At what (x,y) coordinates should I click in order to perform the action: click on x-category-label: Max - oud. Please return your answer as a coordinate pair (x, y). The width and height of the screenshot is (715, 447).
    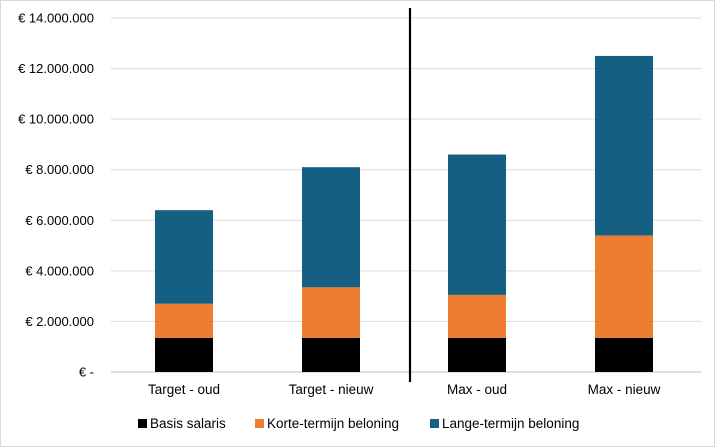
    Looking at the image, I should click on (477, 389).